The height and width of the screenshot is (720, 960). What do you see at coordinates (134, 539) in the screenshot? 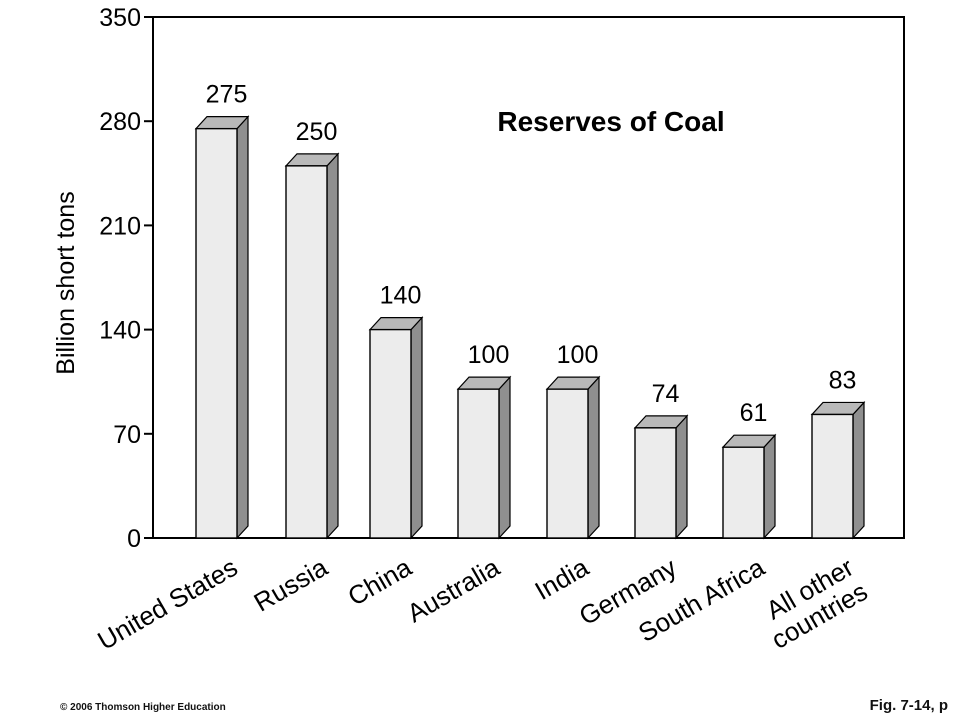
I see `y-tick-label: 0` at bounding box center [134, 539].